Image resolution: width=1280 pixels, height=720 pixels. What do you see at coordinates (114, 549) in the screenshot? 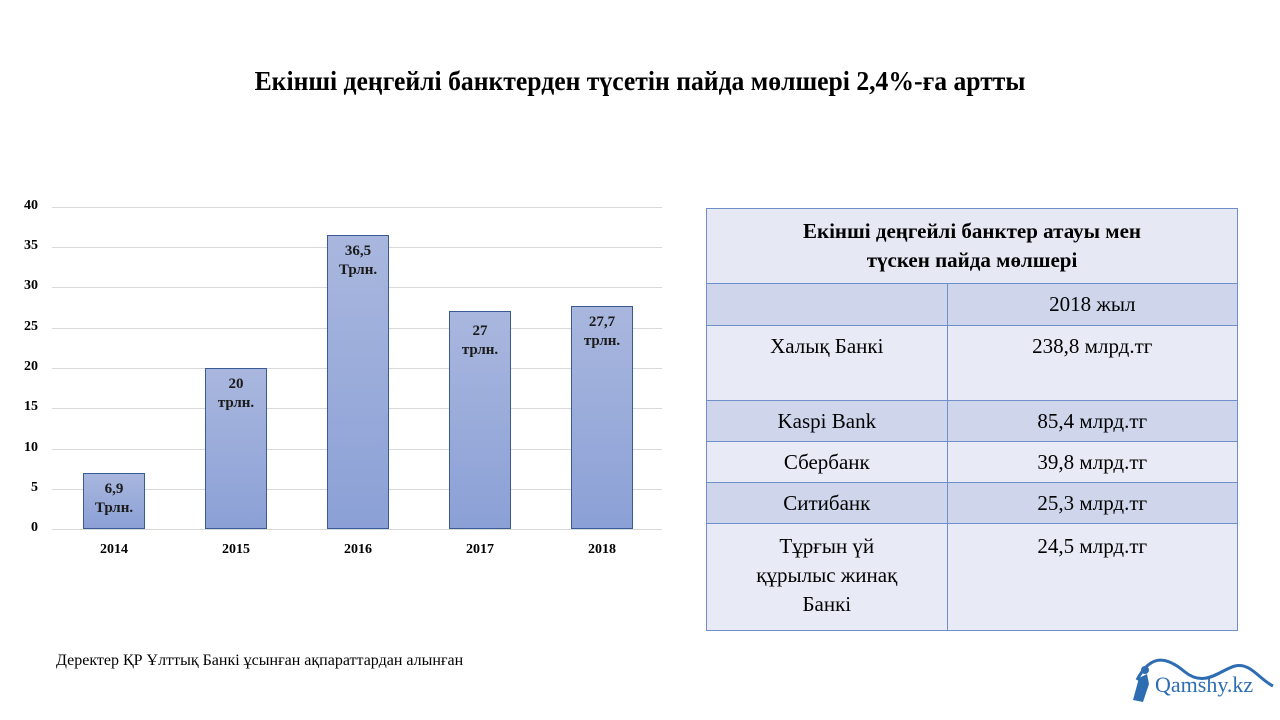
I see `x-tick-label: 2014` at bounding box center [114, 549].